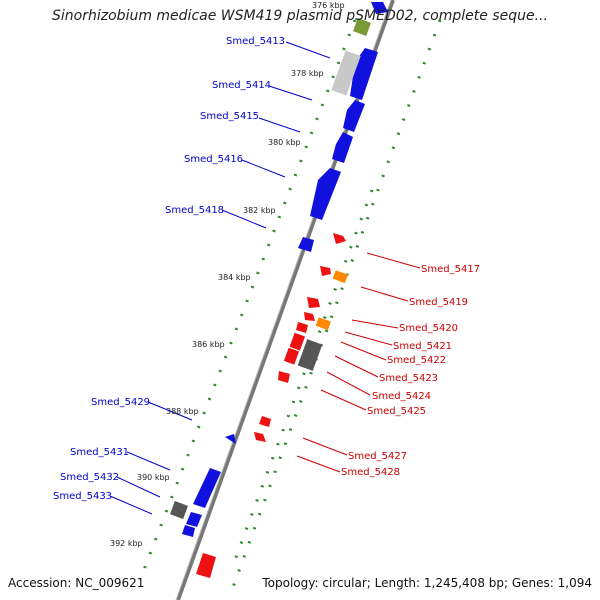 The height and width of the screenshot is (600, 600). I want to click on tick-label: 376 kbp, so click(328, 5).